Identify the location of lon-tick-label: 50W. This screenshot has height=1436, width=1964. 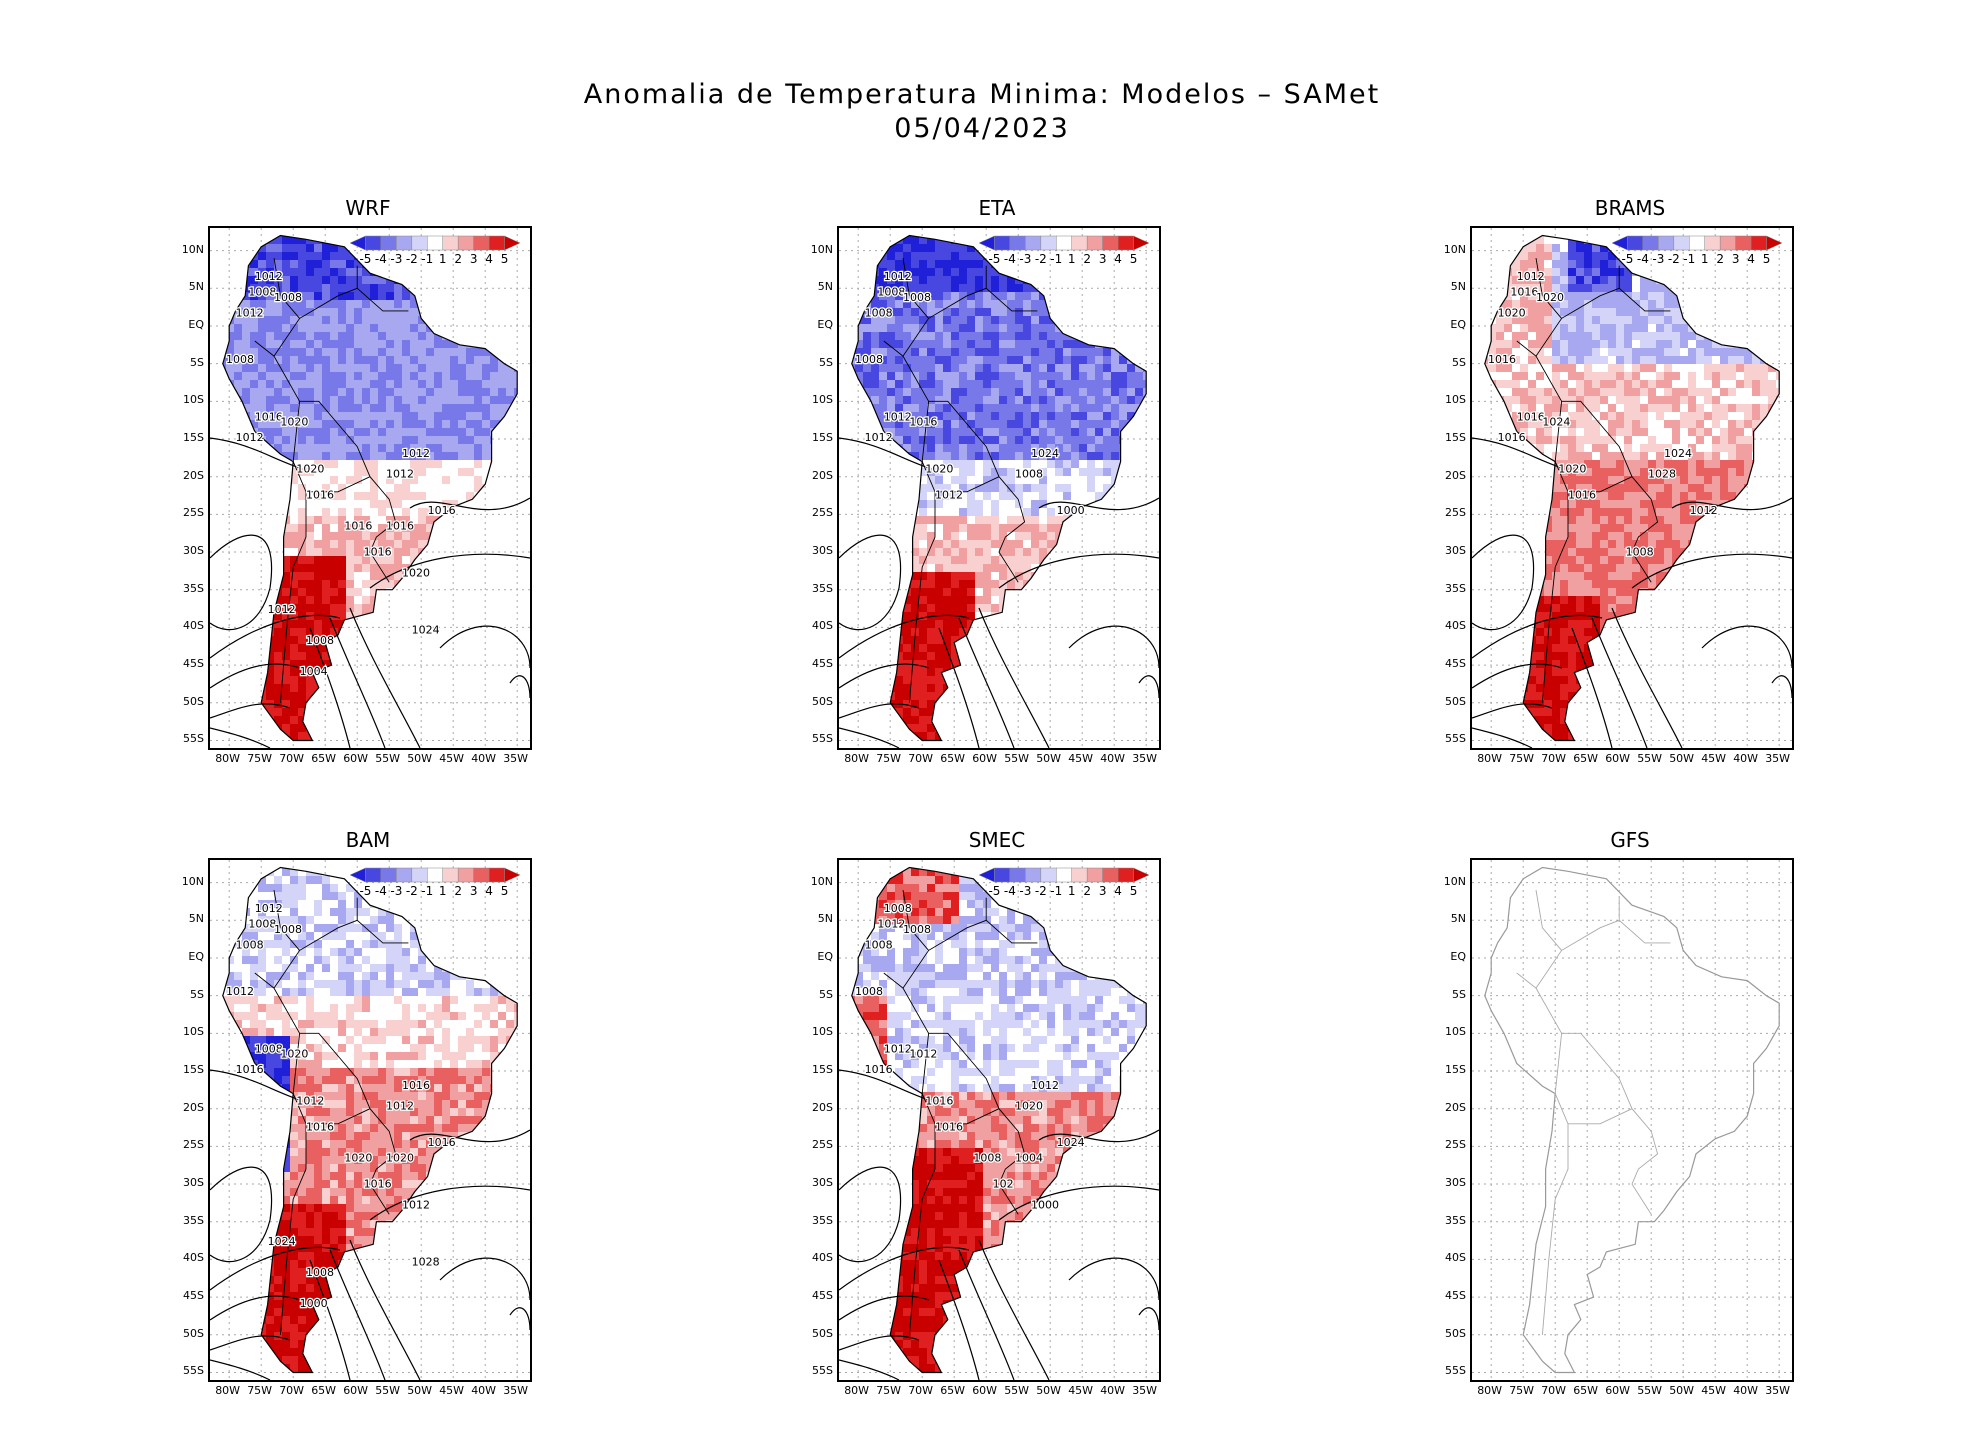
(1049, 1390).